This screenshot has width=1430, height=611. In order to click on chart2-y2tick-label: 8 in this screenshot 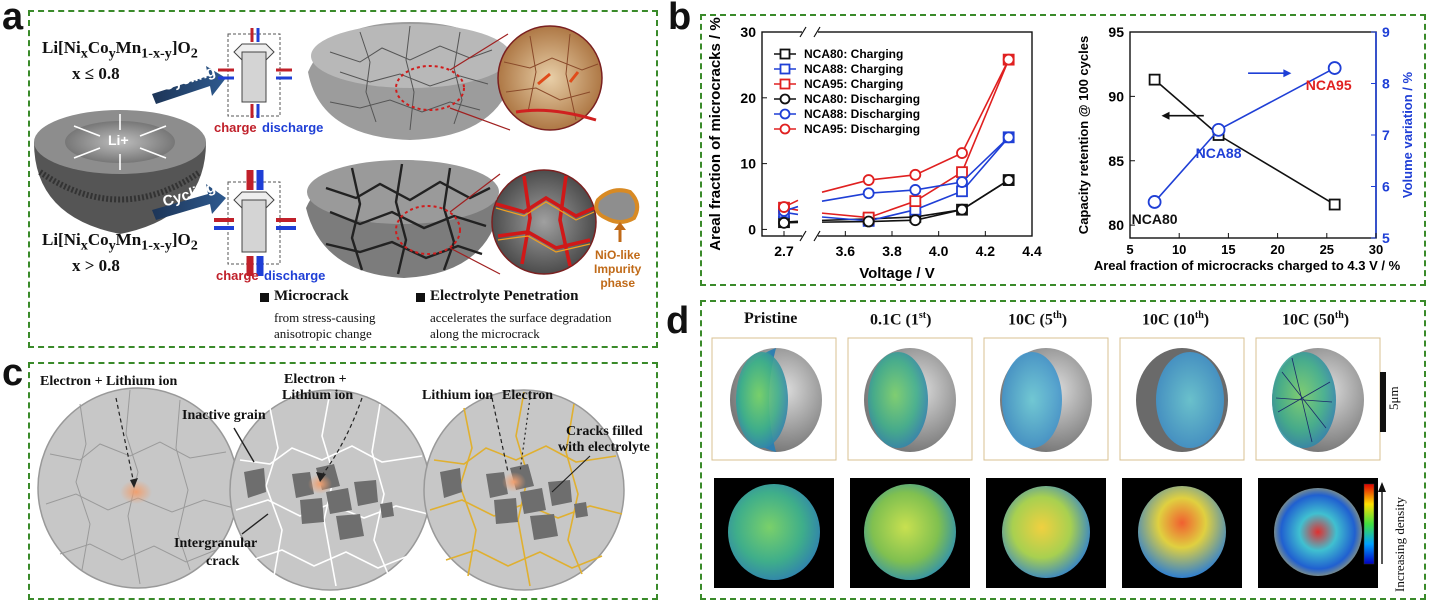, I will do `click(1386, 84)`.